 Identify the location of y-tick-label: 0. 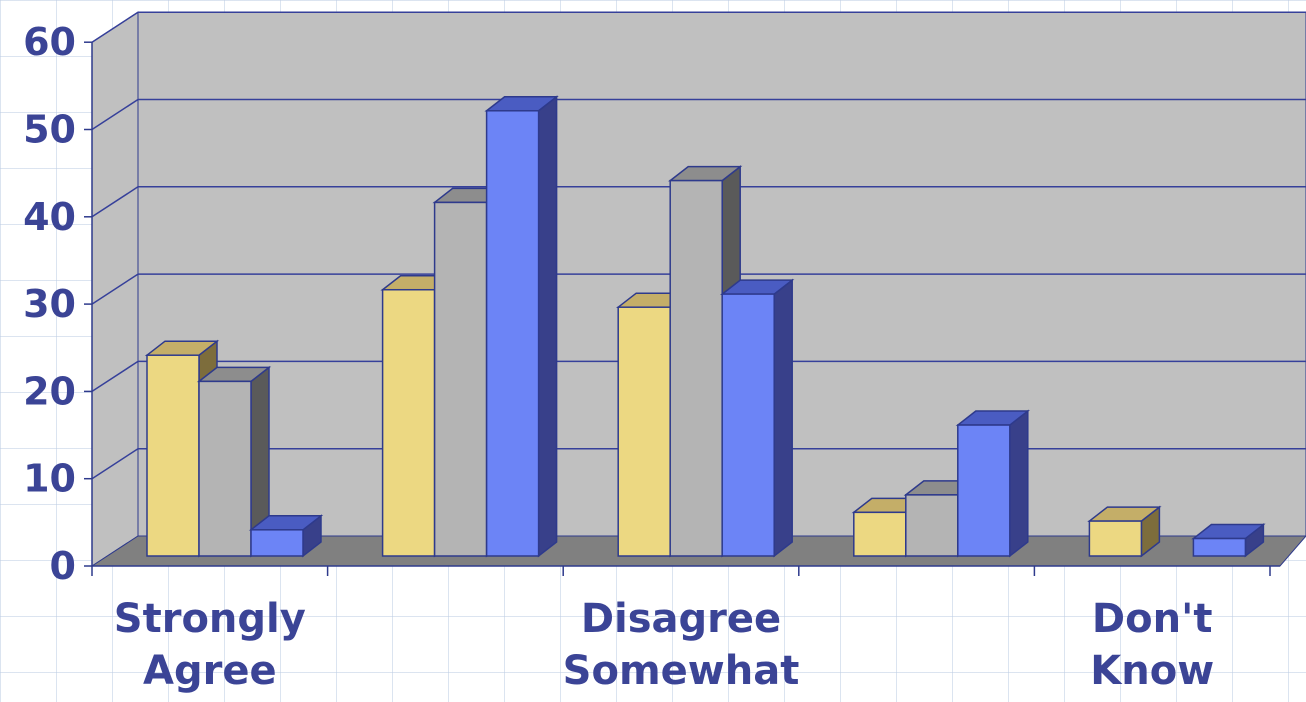
(63, 566).